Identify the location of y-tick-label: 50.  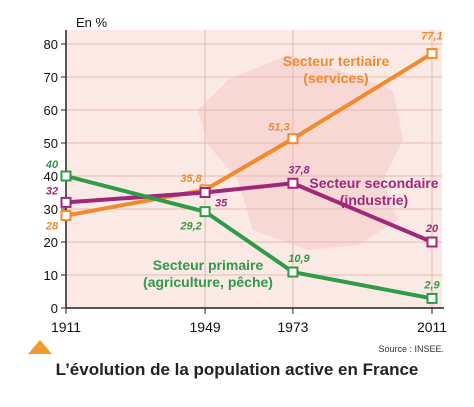
(51, 143).